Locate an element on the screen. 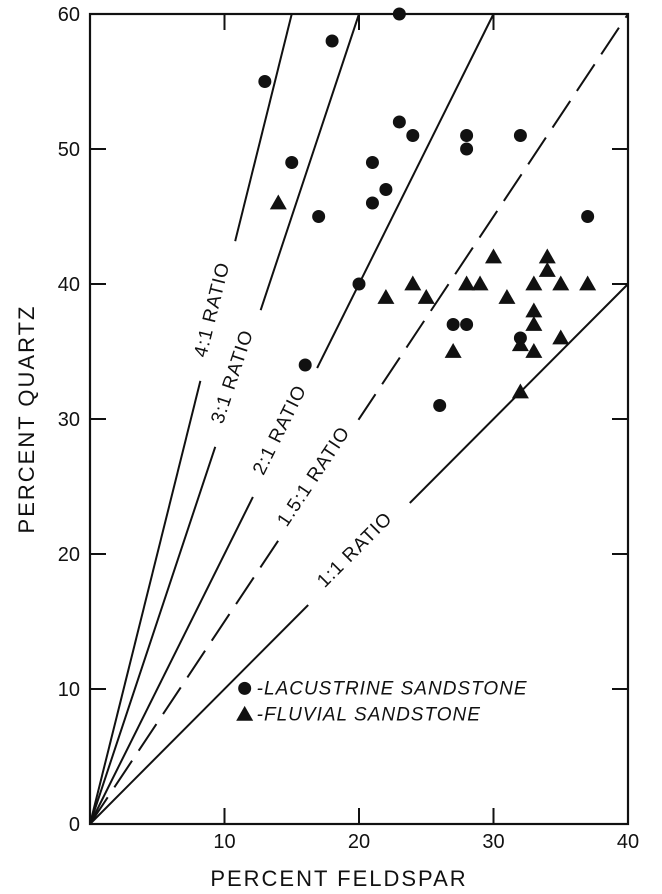 This screenshot has height=894, width=662. y-tick-label: 50 is located at coordinates (69, 150).